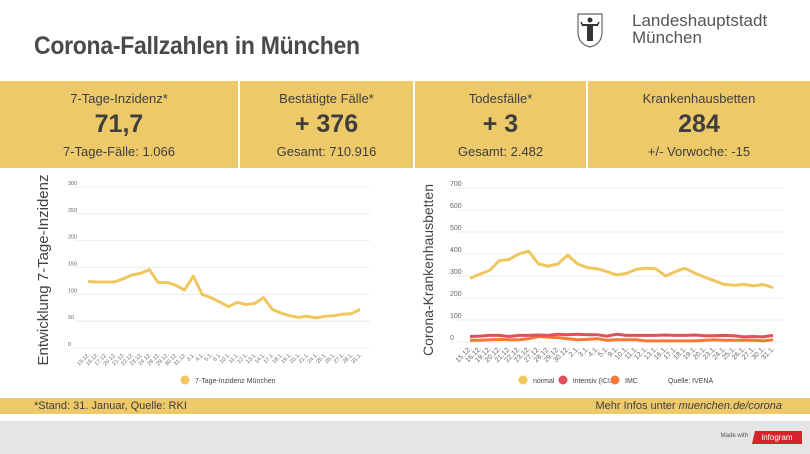  Describe the element at coordinates (456, 228) in the screenshot. I see `y-tick-label: 500` at that location.